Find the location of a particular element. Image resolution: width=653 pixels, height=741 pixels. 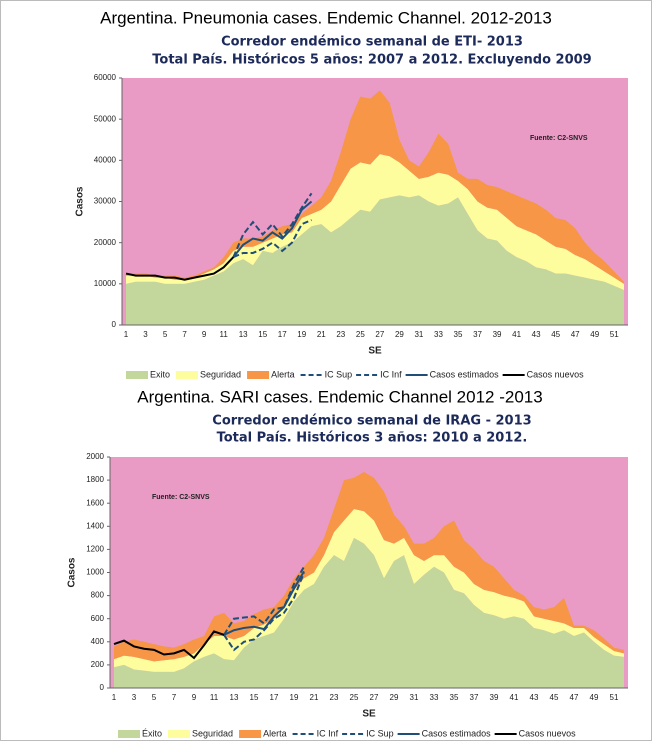

x-tick-label: 31 is located at coordinates (418, 334).